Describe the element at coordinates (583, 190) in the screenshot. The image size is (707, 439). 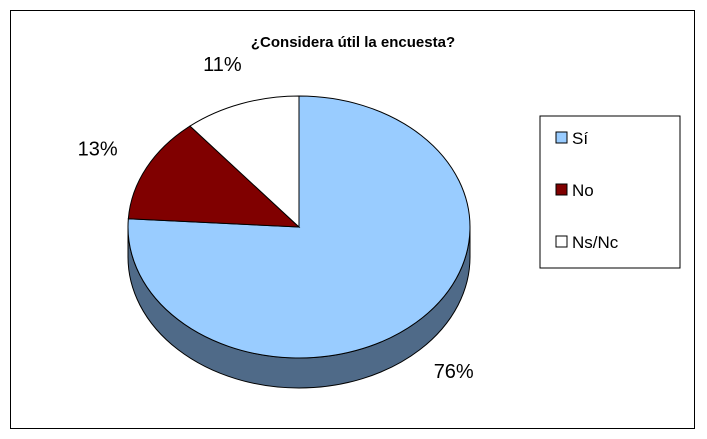
I see `legend-label-2: No` at that location.